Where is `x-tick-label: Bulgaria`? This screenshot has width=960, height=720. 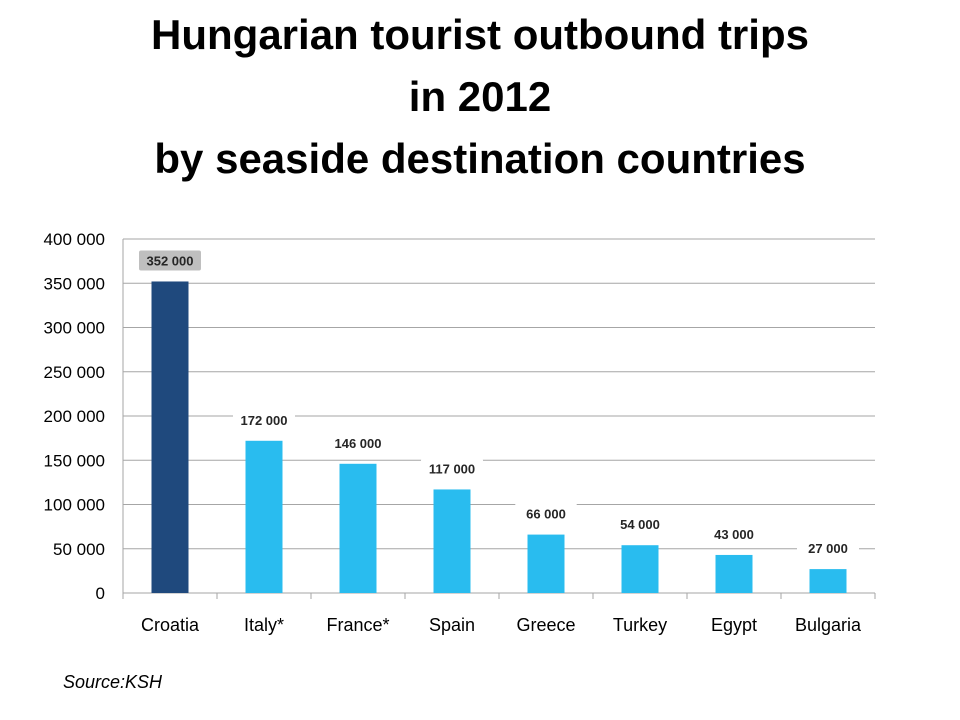
x-tick-label: Bulgaria is located at coordinates (828, 625).